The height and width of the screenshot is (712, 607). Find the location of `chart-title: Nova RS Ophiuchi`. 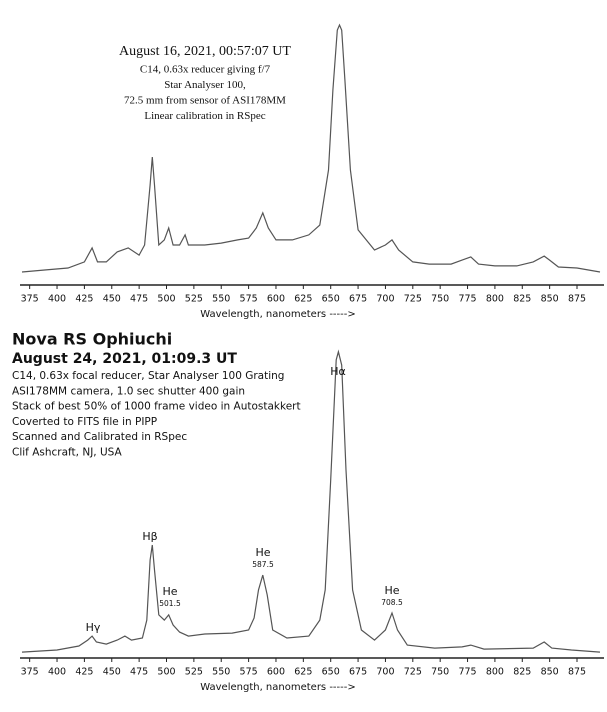

chart-title: Nova RS Ophiuchi is located at coordinates (92, 339).